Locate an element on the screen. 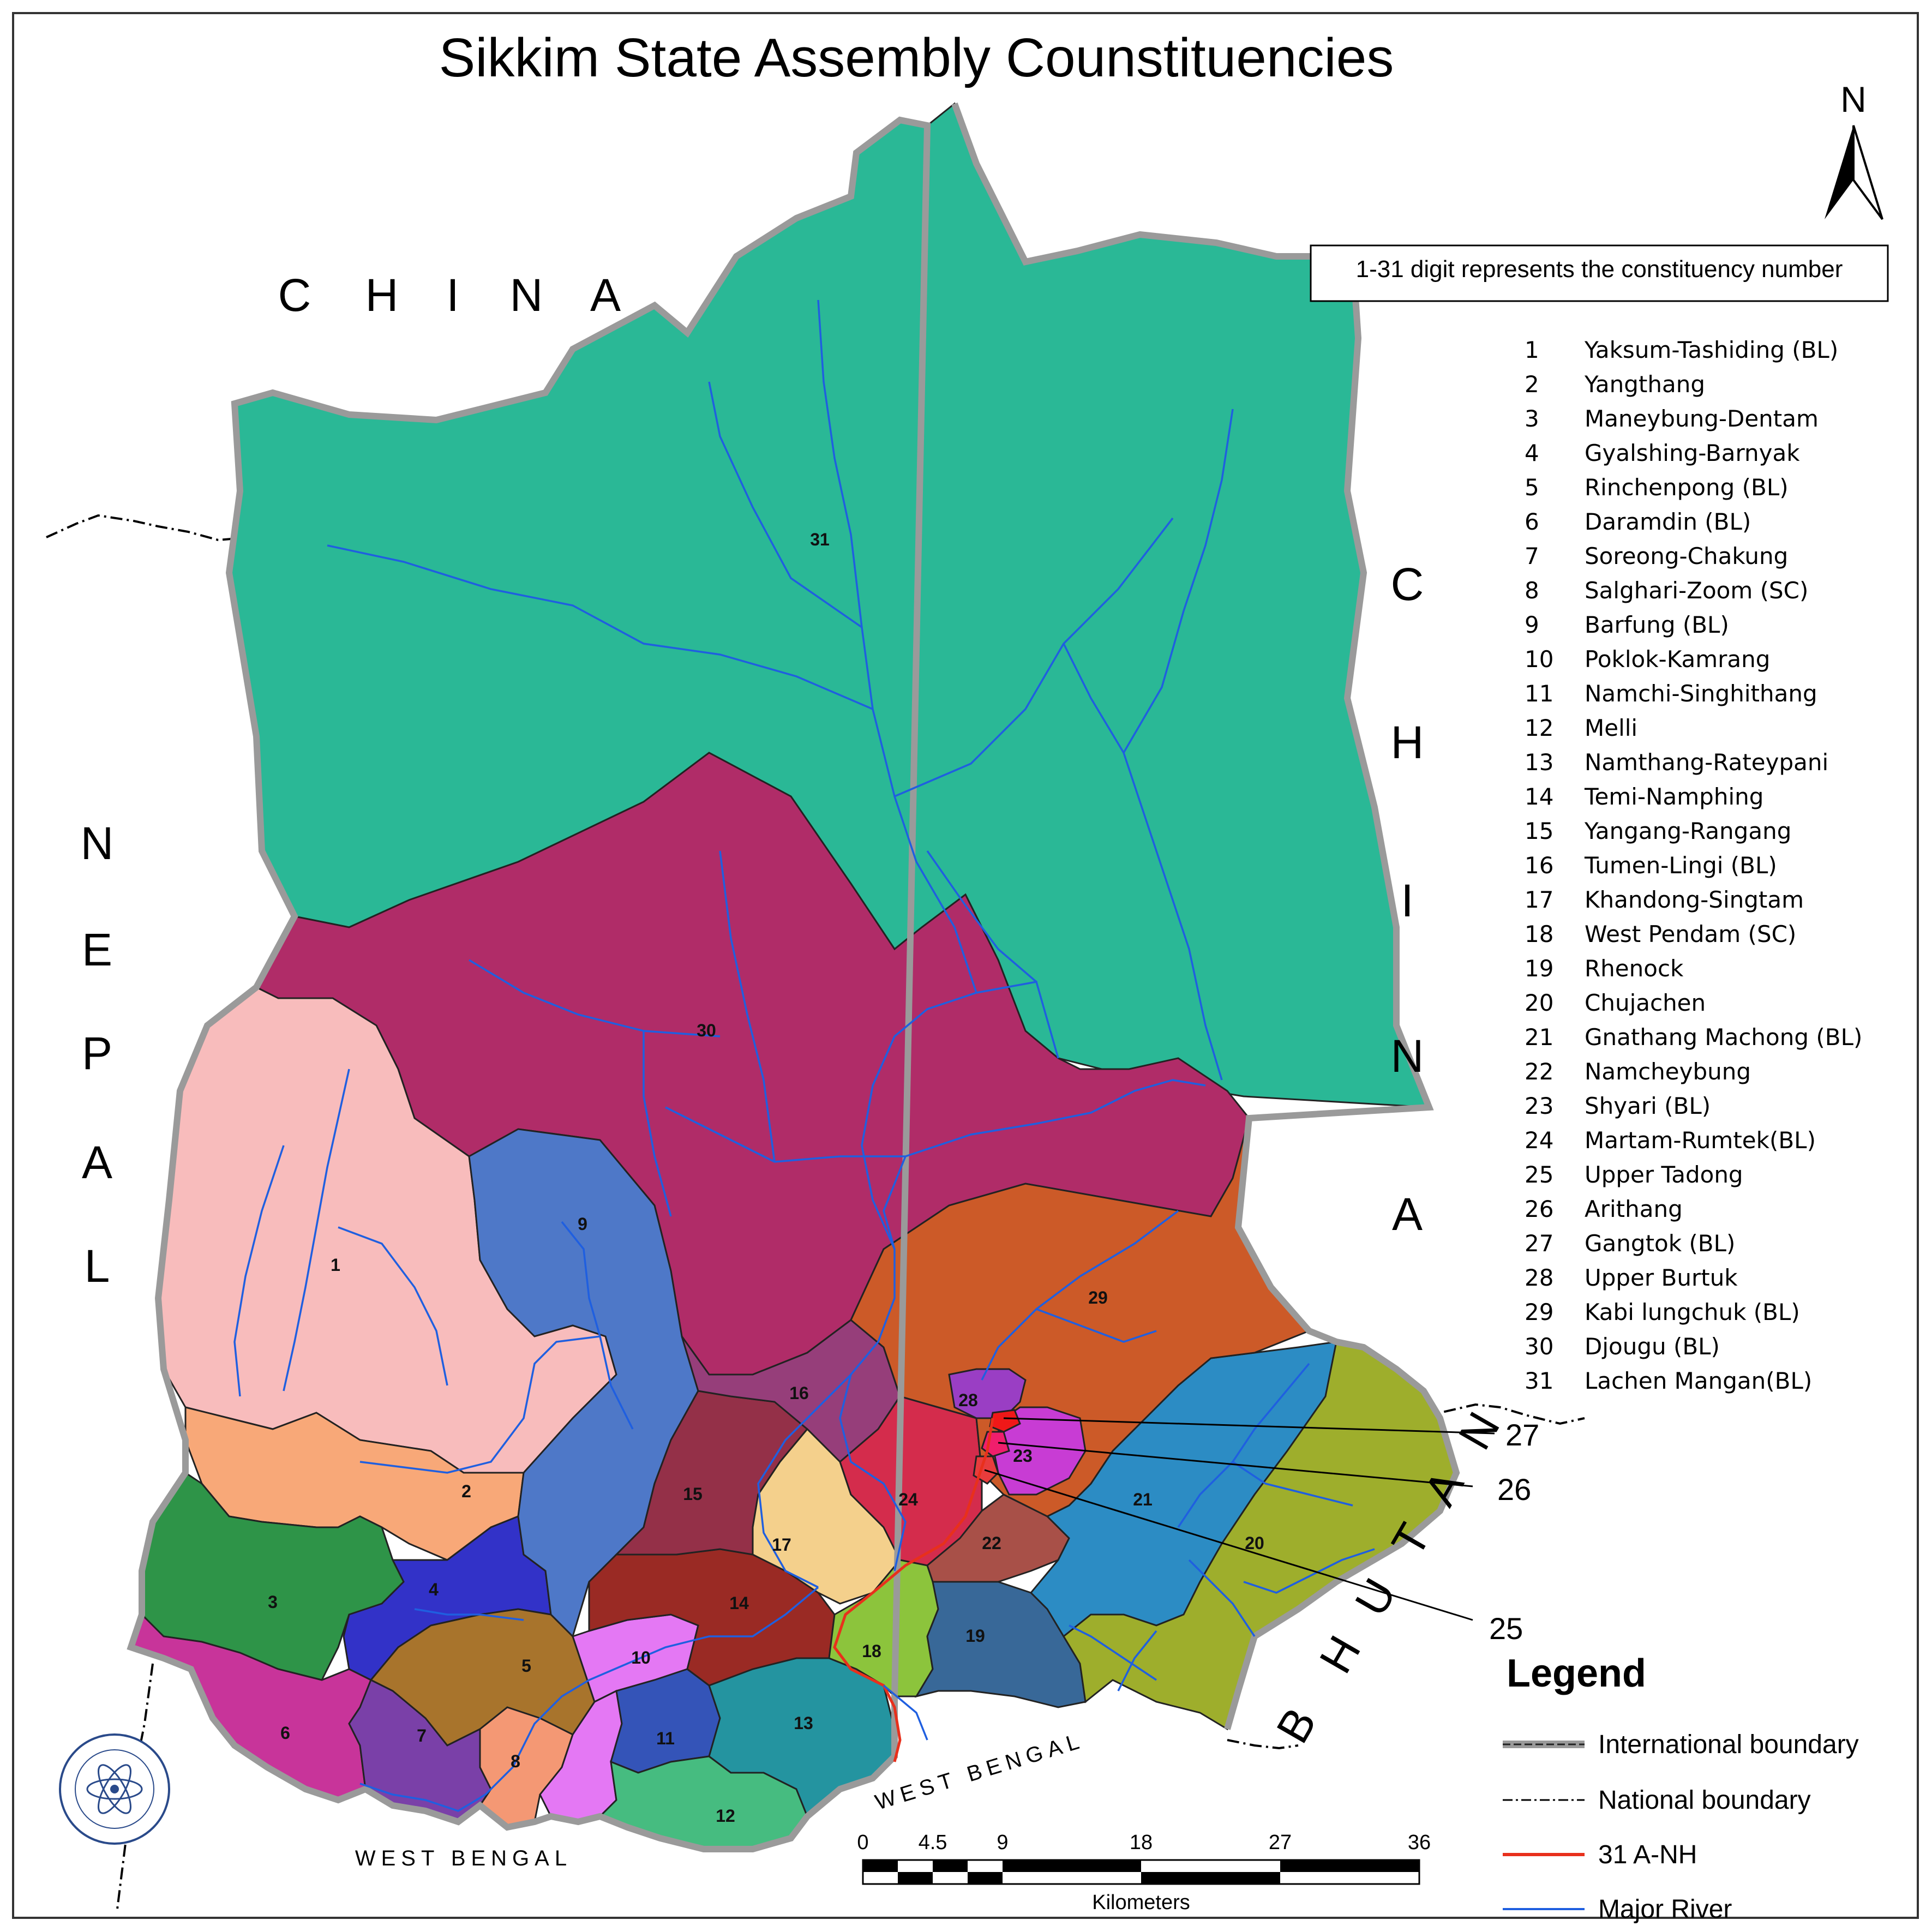 The width and height of the screenshot is (1932, 1932). list-name: Rinchenpong (BL) is located at coordinates (1687, 487).